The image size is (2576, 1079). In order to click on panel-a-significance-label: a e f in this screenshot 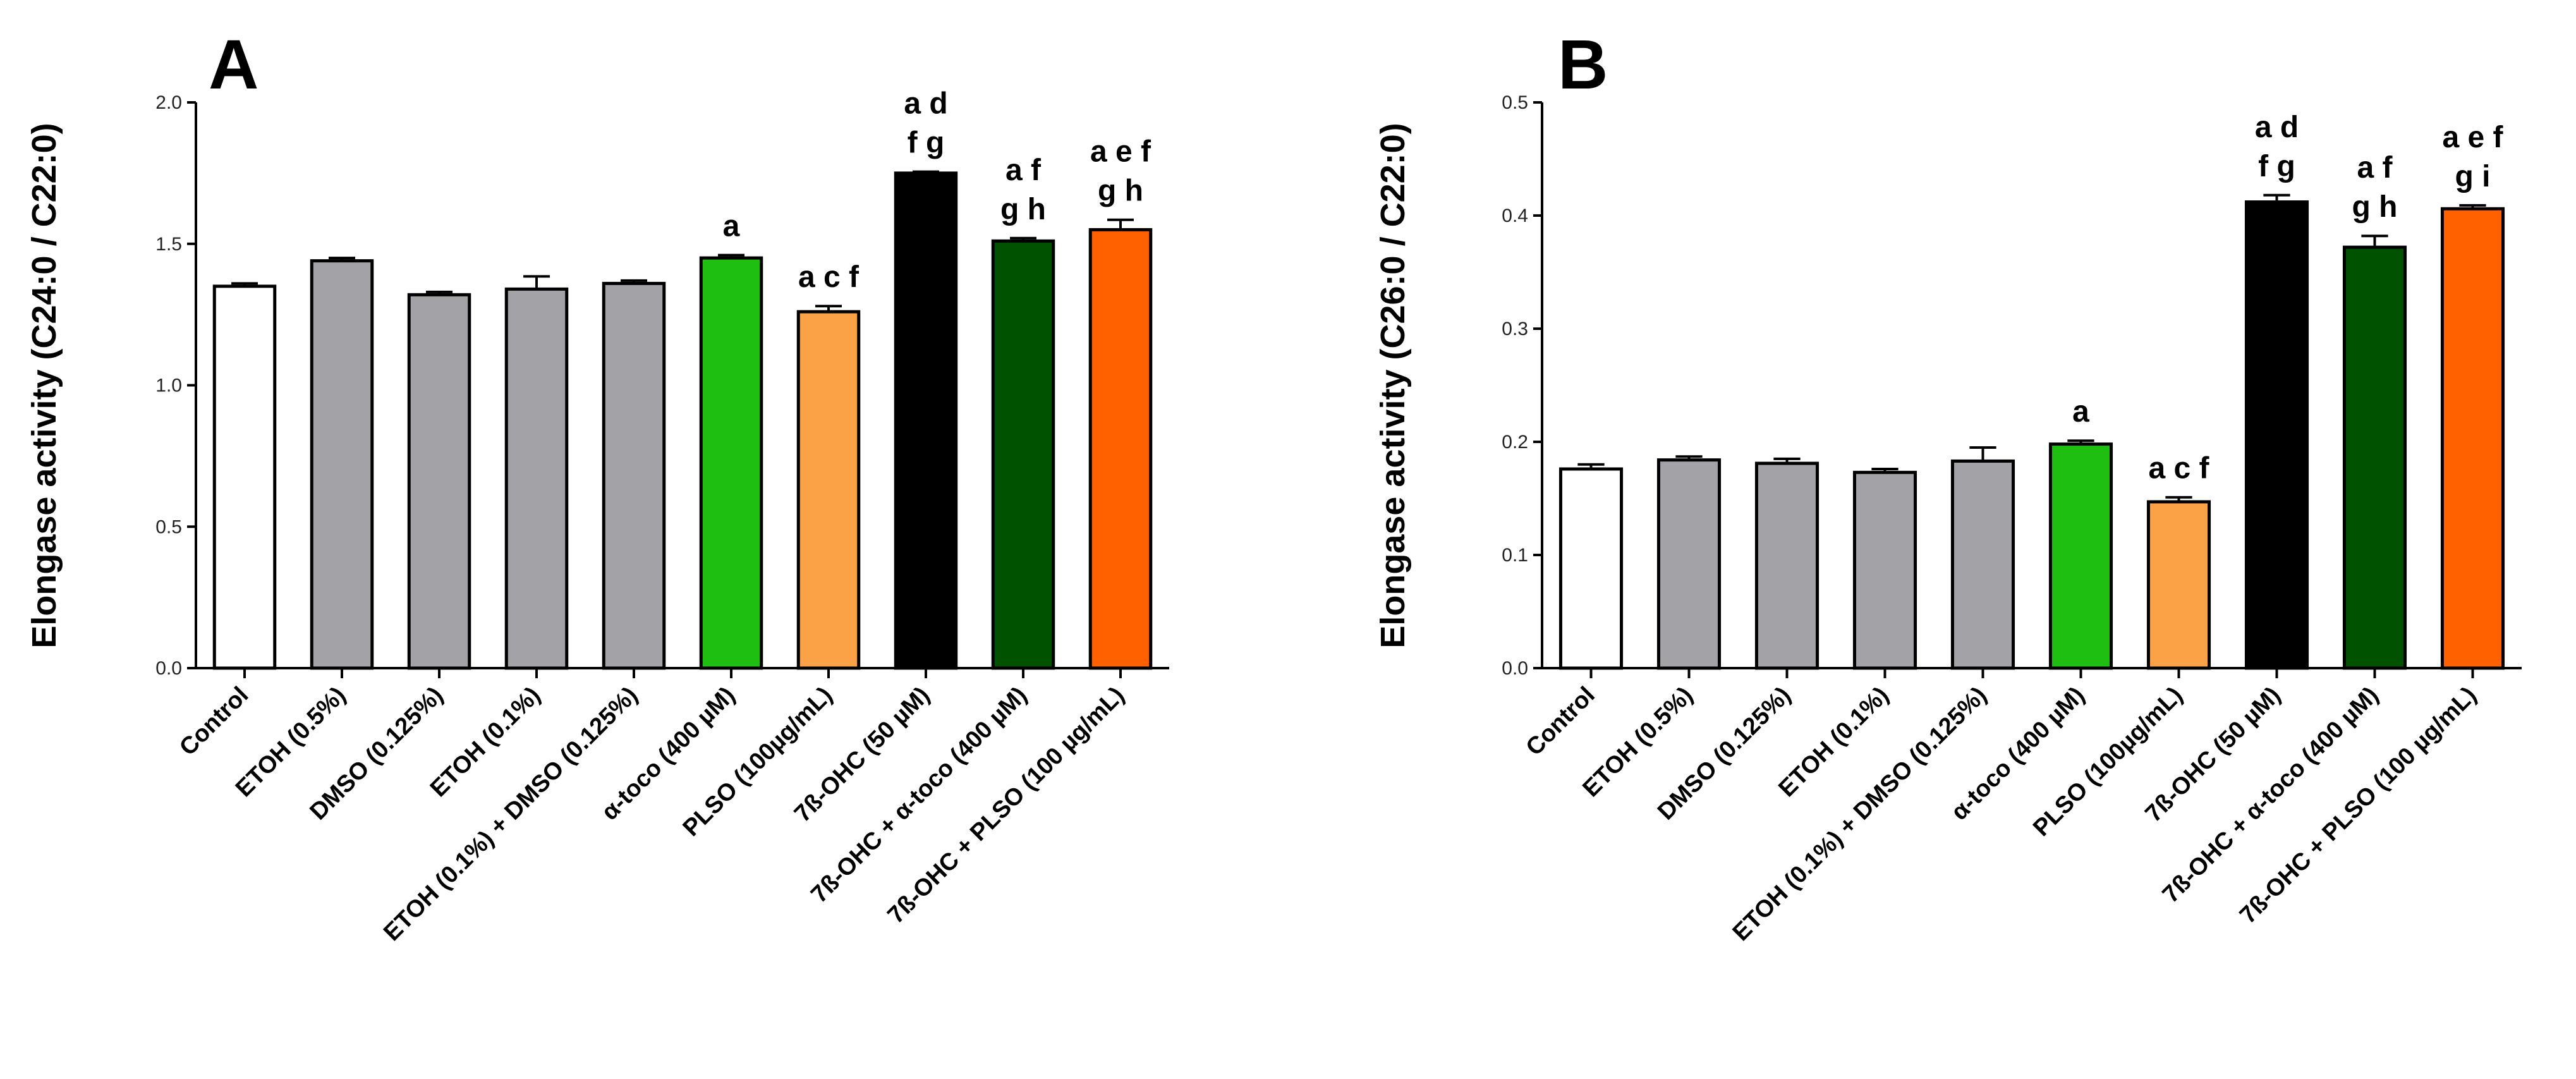, I will do `click(1120, 152)`.